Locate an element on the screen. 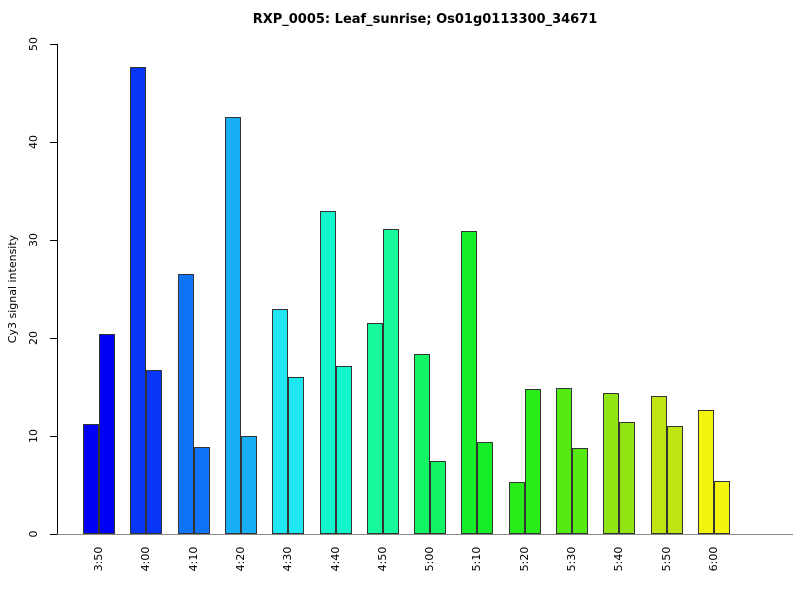  y-tick-label: 0 is located at coordinates (33, 534).